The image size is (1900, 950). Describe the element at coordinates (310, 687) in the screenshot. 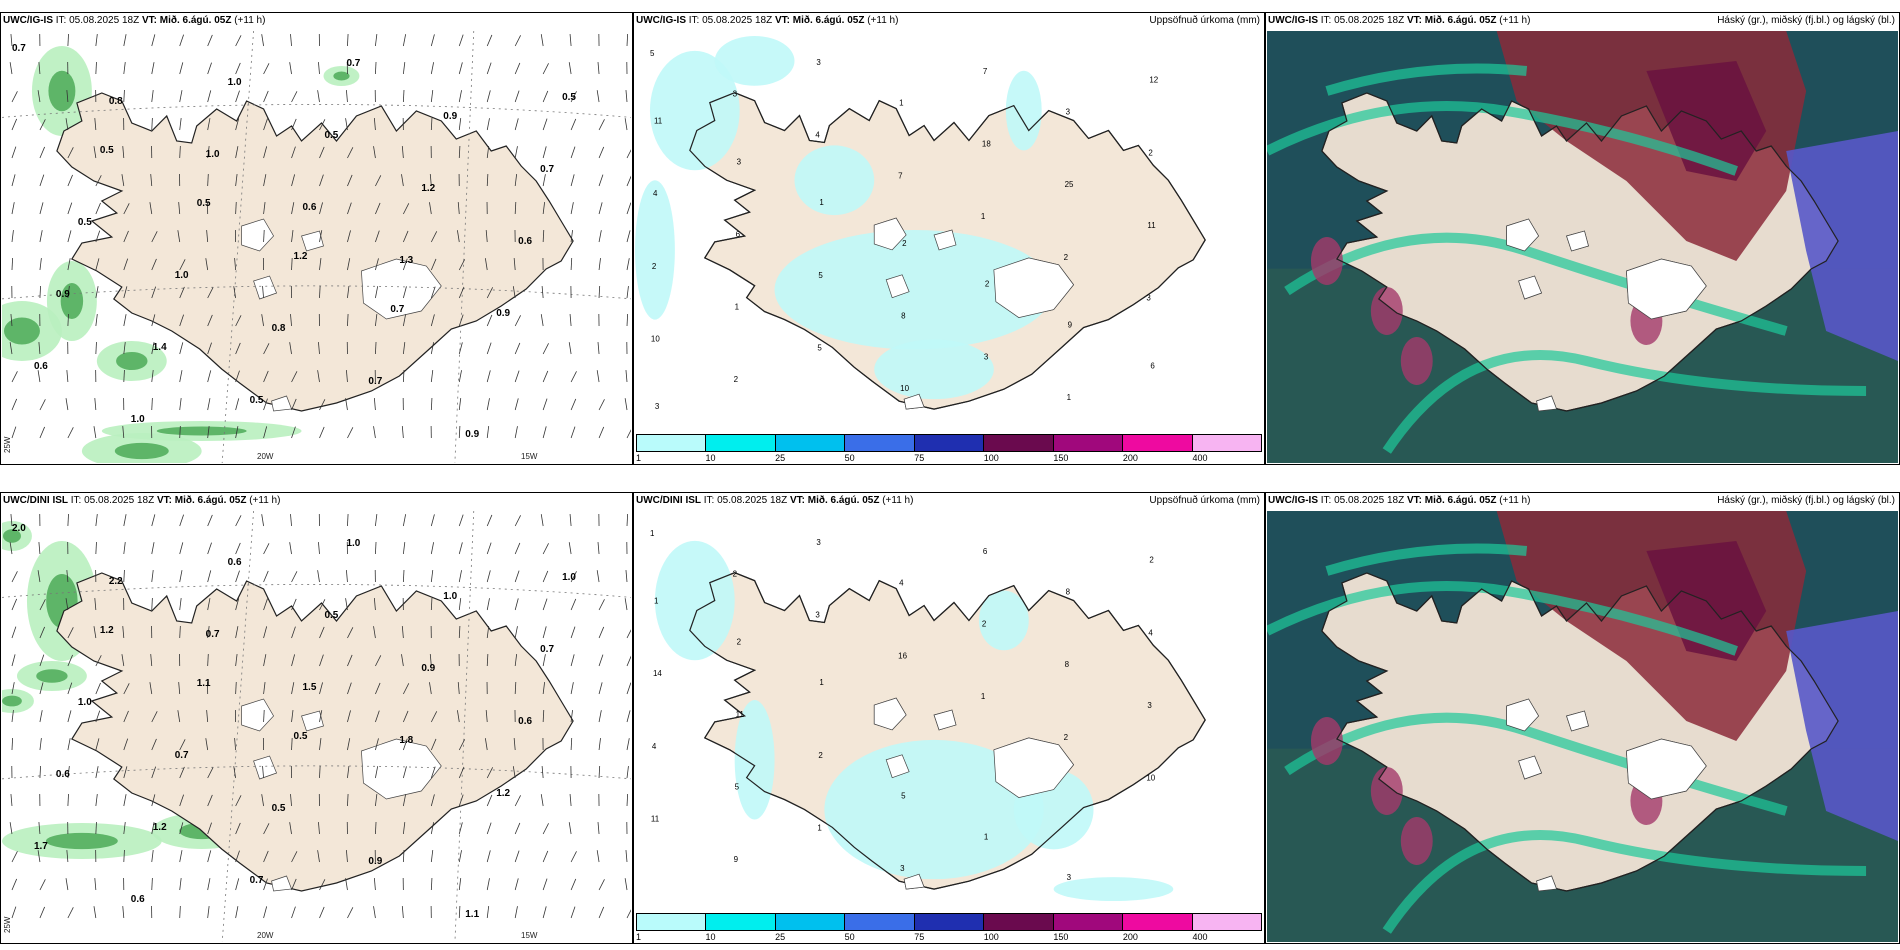

I see `wind-gust-label: 1.5` at that location.